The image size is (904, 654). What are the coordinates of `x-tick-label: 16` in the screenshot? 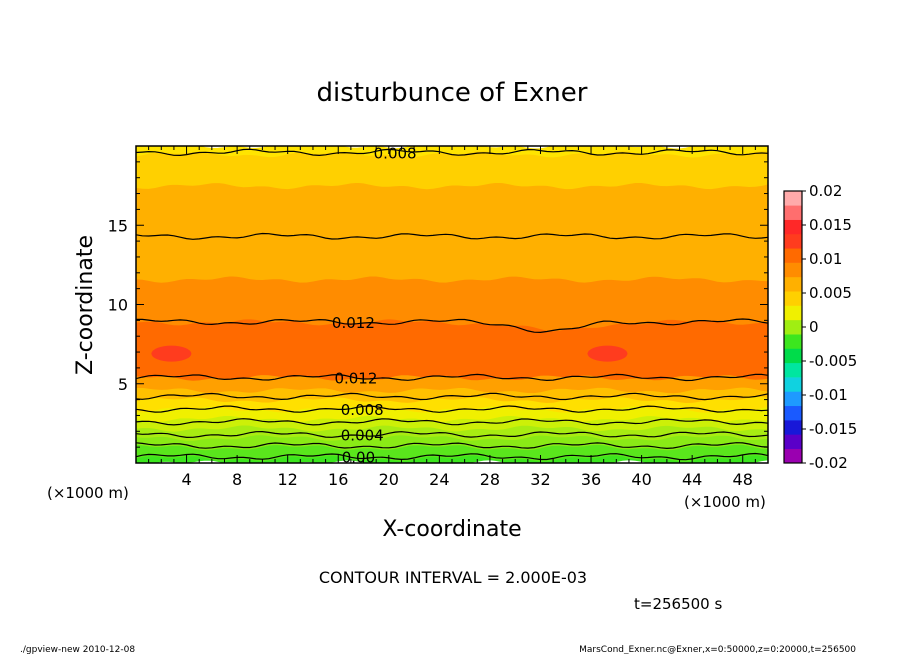 It's located at (338, 479).